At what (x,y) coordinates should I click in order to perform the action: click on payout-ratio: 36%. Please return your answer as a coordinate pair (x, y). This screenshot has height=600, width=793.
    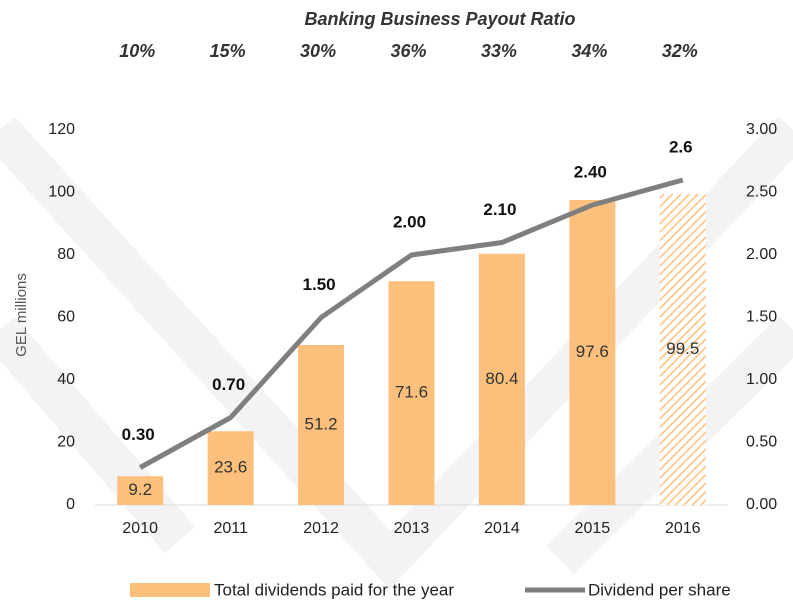
    Looking at the image, I should click on (408, 51).